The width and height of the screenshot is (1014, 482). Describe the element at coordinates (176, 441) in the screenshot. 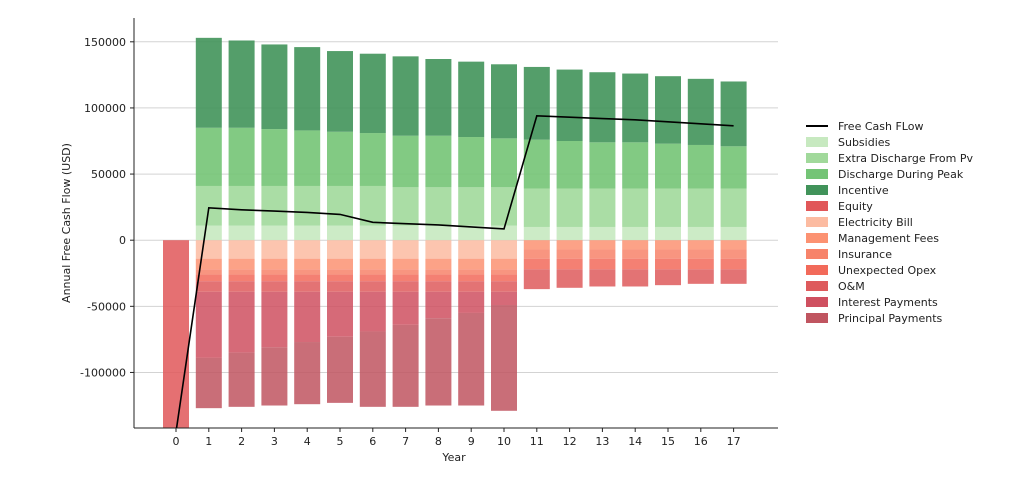

I see `x-tick-label: 0` at that location.